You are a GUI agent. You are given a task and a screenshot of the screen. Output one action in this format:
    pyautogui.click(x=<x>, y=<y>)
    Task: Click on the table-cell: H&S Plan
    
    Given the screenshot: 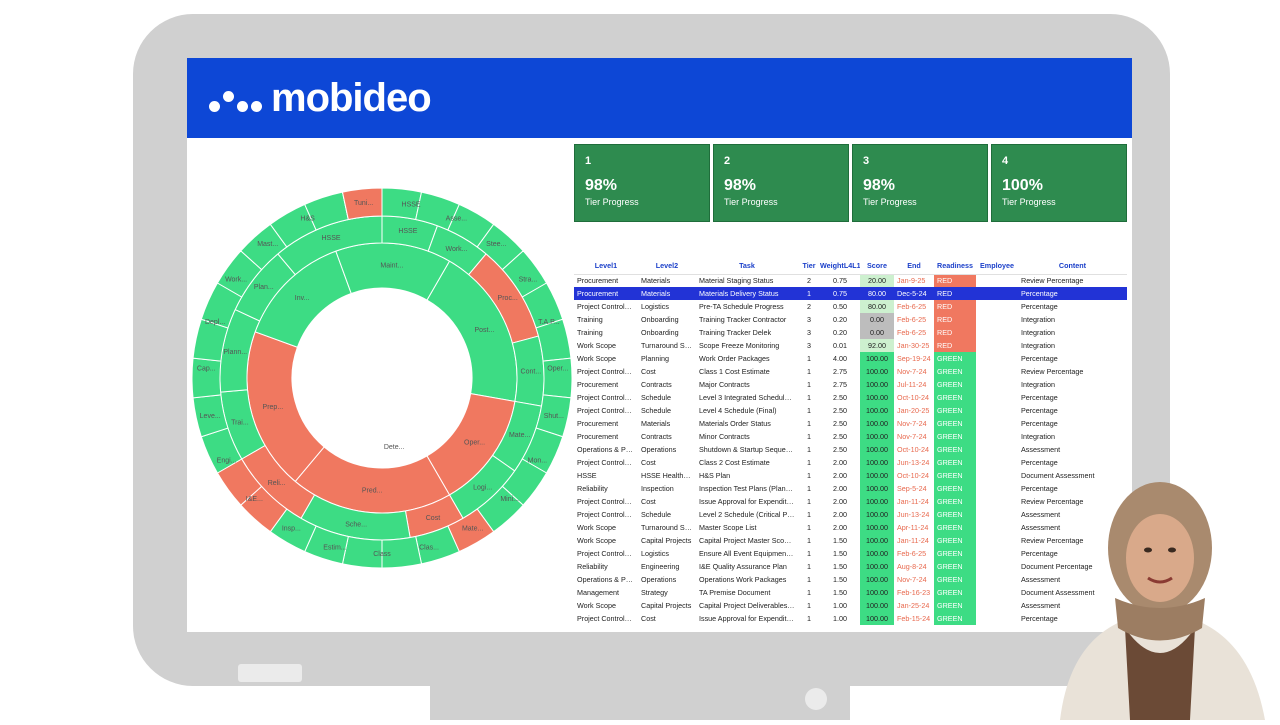 What is the action you would take?
    pyautogui.click(x=715, y=475)
    